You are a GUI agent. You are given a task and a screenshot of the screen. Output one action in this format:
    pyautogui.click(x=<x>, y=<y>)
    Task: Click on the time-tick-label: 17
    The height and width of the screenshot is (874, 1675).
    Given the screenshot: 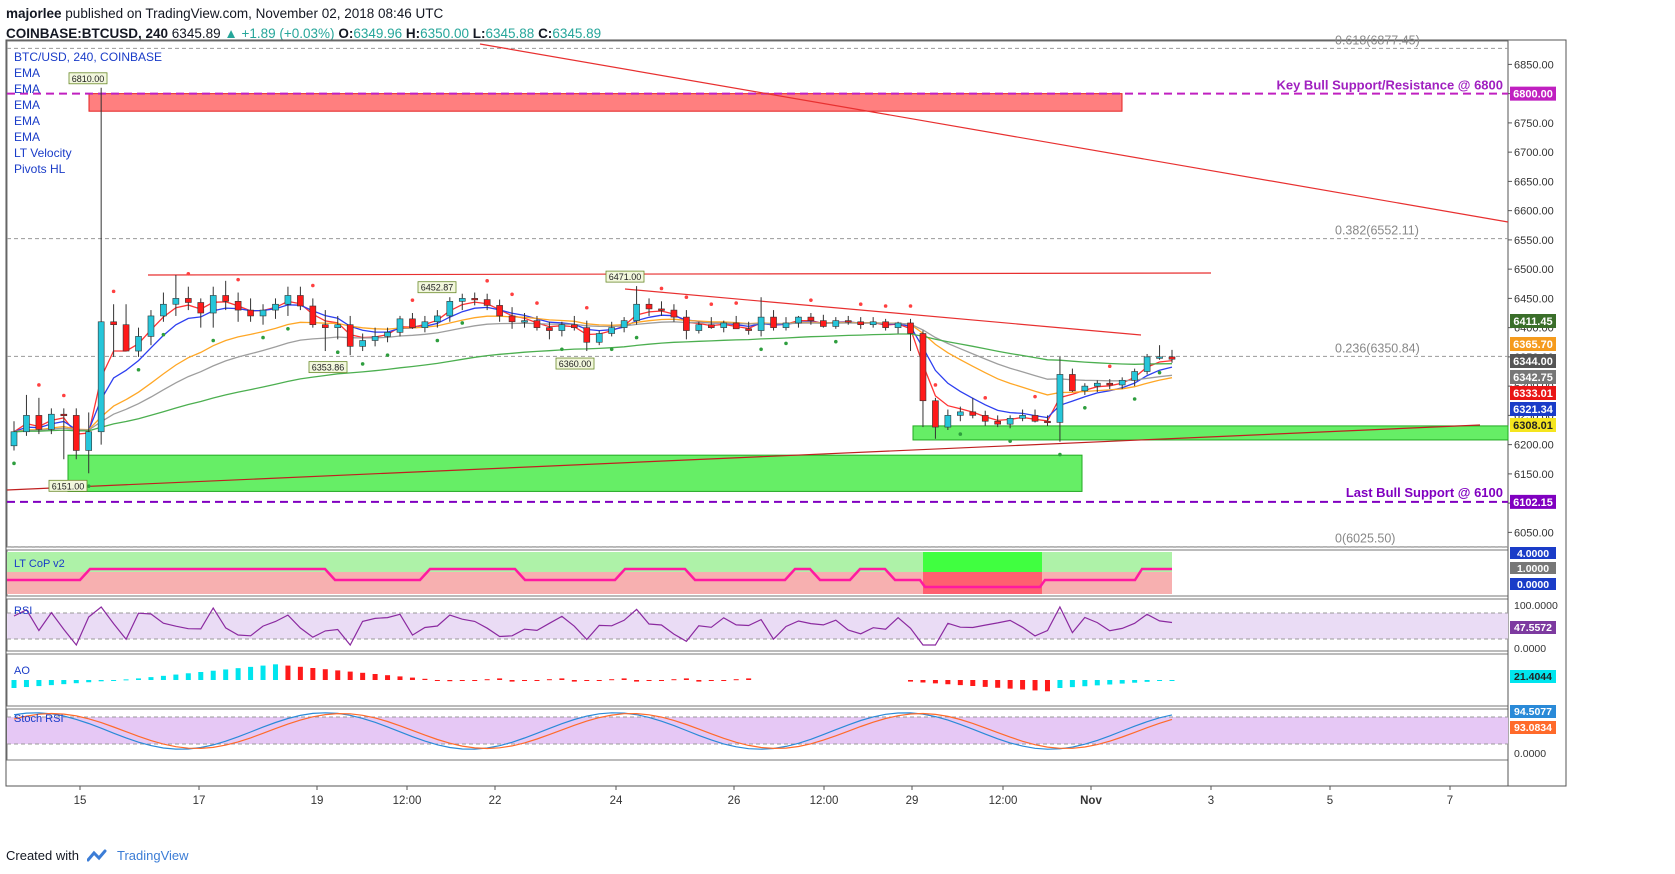 What is the action you would take?
    pyautogui.click(x=199, y=801)
    